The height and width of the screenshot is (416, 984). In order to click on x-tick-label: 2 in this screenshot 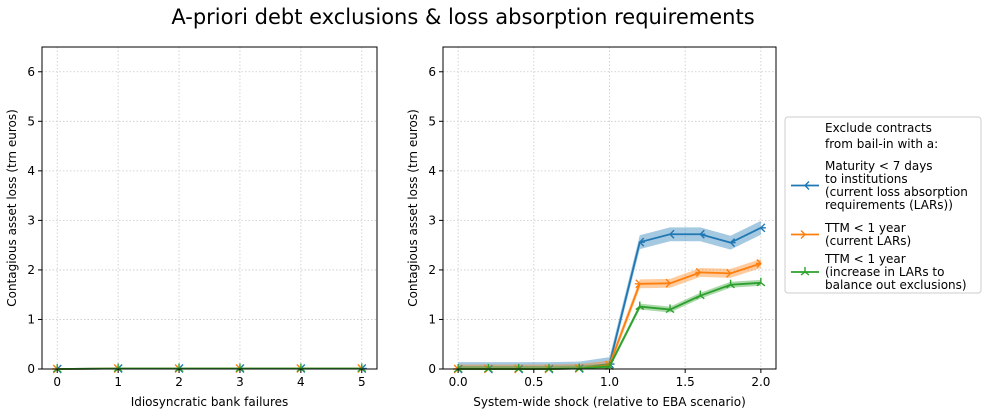, I will do `click(179, 382)`.